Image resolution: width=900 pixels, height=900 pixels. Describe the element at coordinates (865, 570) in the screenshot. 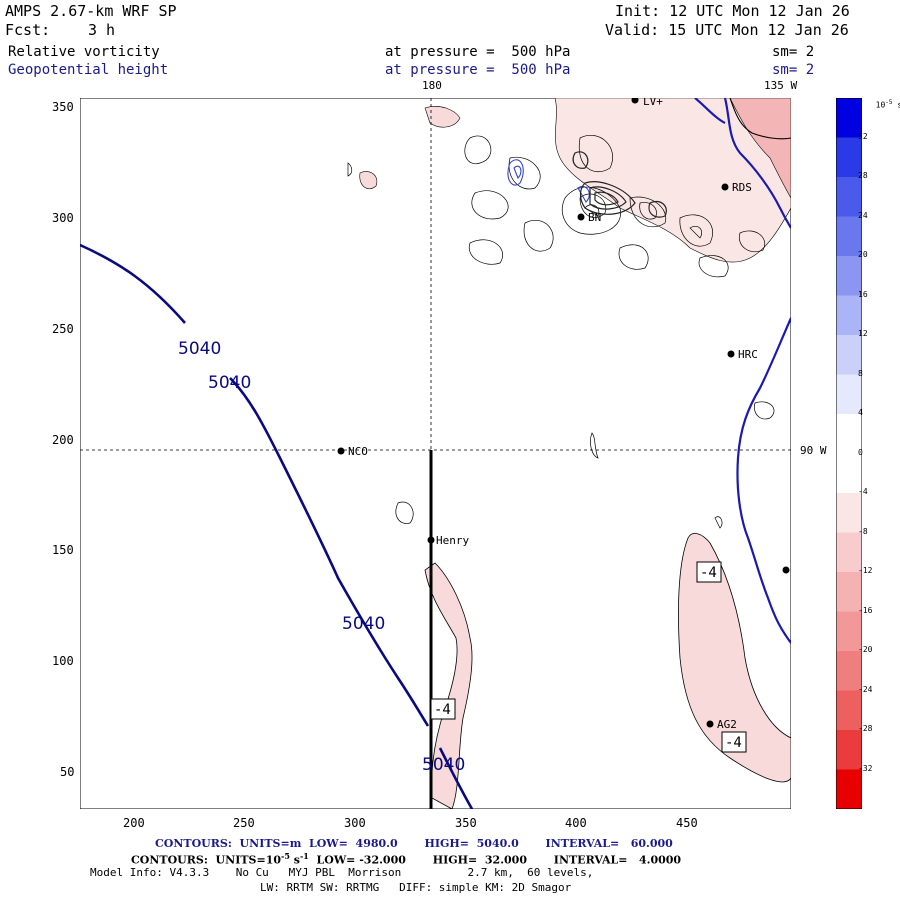

I see `colorbar-label: -12` at that location.